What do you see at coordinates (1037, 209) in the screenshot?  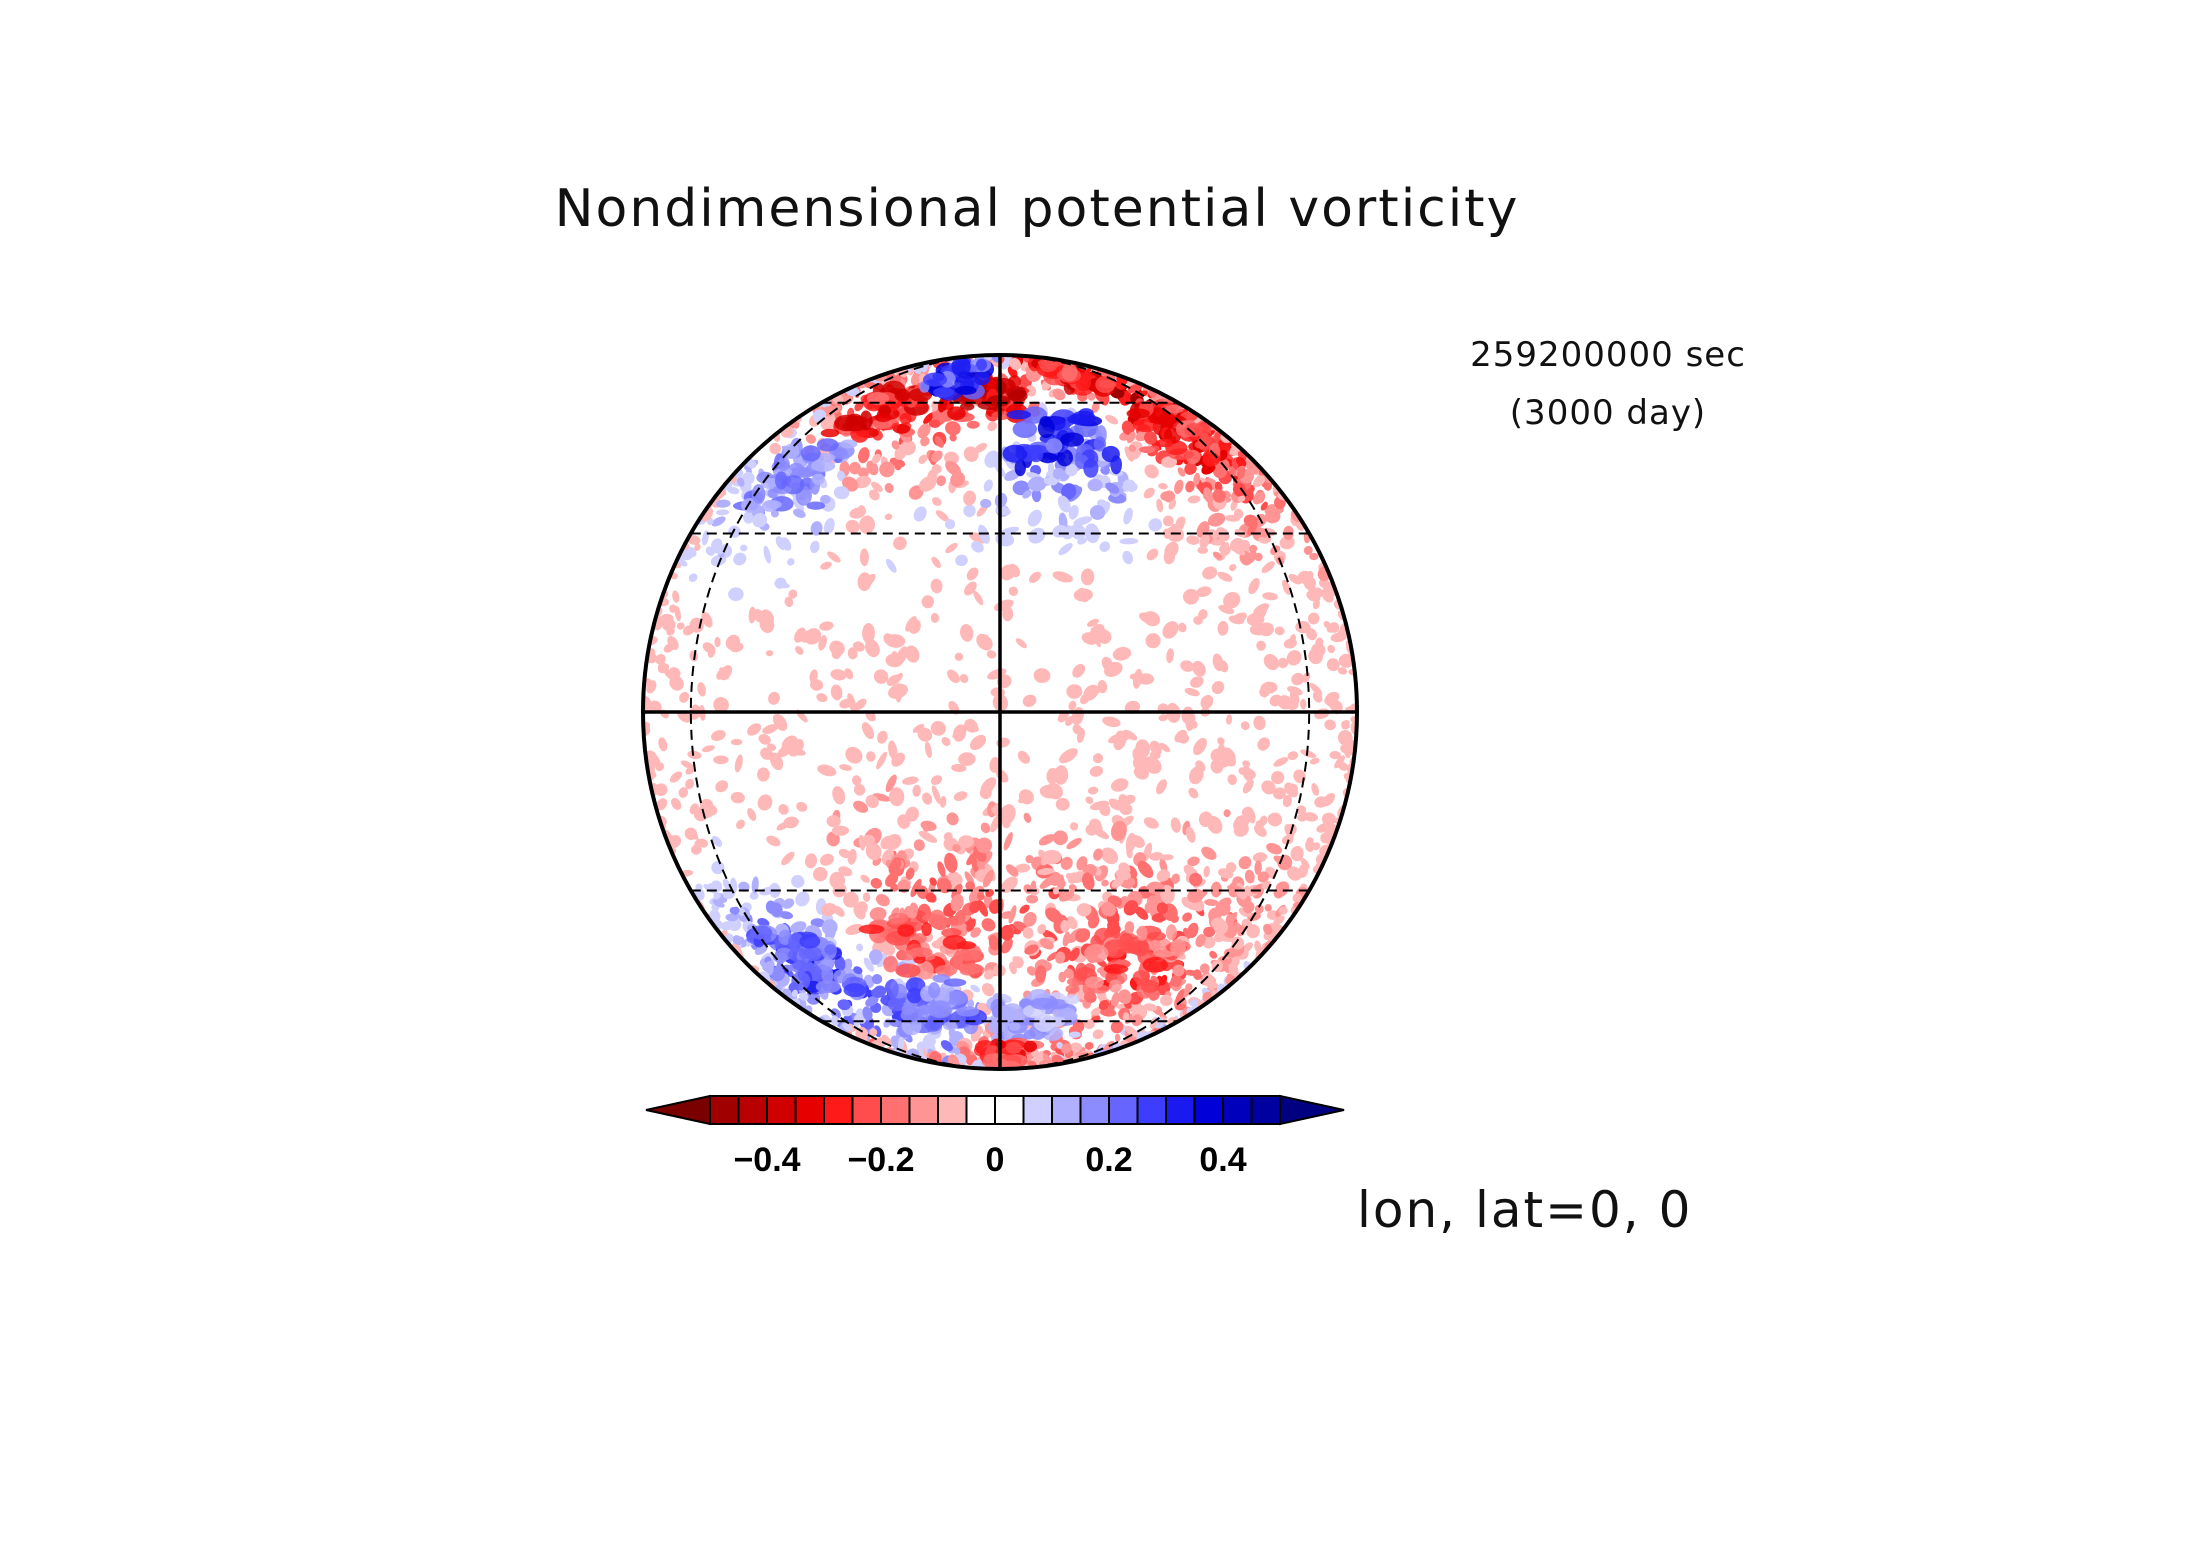 I see `chart-title: Nondimensional potential vorticity` at bounding box center [1037, 209].